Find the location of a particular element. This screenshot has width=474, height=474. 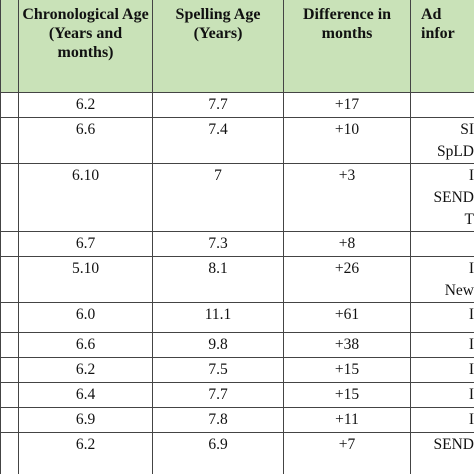

cell: SI SpLD is located at coordinates (442, 140).